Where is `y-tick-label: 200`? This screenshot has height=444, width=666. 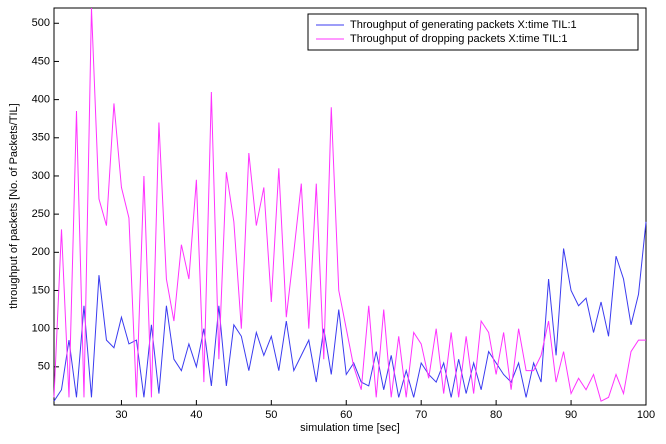
y-tick-label: 200 is located at coordinates (41, 252).